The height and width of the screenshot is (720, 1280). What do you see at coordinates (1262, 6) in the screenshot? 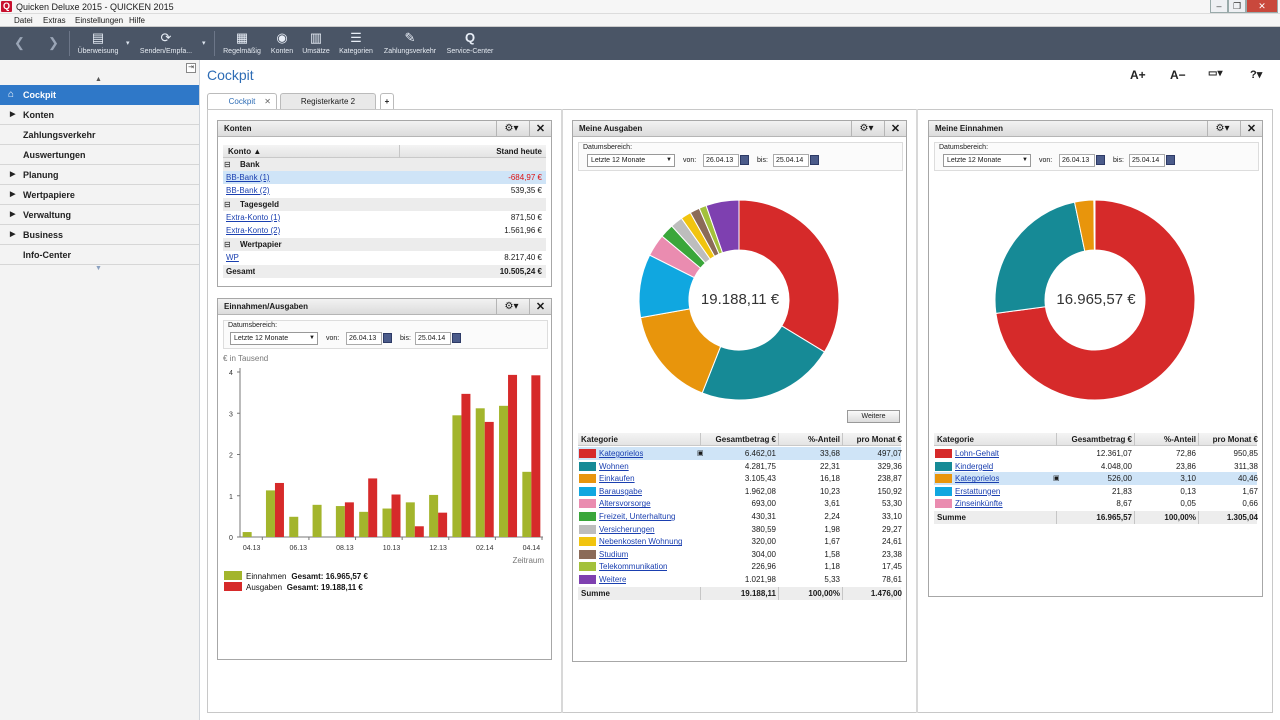
I see `close-window-button: ✕` at bounding box center [1262, 6].